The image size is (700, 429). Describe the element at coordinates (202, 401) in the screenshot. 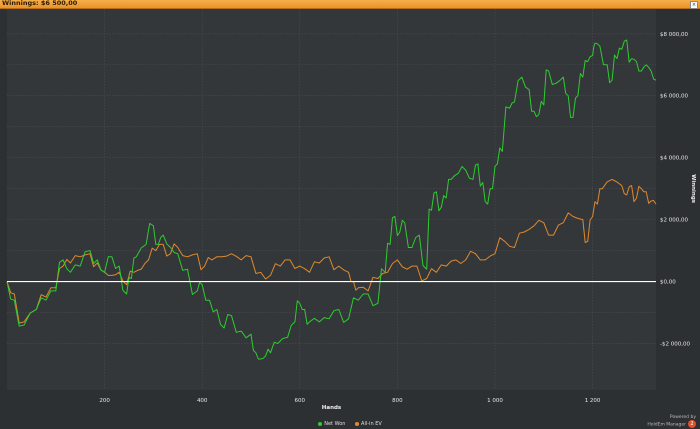

I see `x-tick-label: 400` at that location.